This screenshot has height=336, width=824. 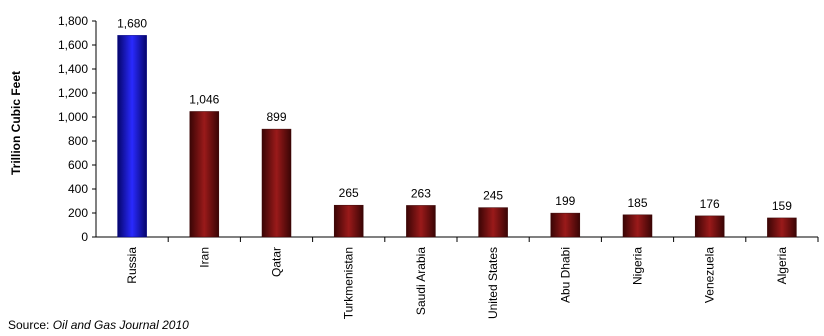 What do you see at coordinates (709, 226) in the screenshot?
I see `bar-venezuela` at bounding box center [709, 226].